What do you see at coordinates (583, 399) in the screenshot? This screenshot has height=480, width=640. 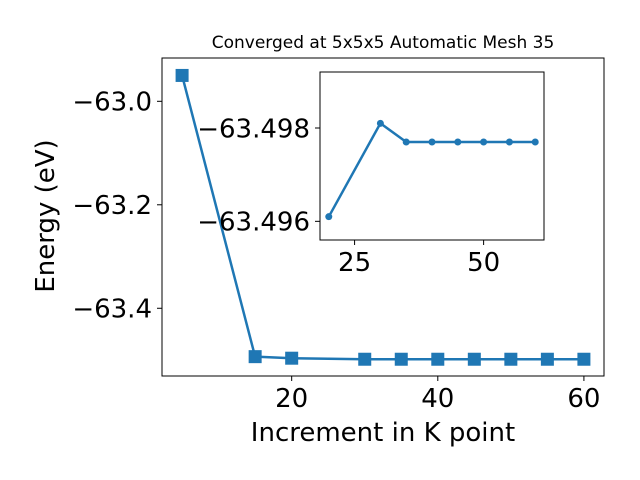 I see `x-tick-label: 60` at bounding box center [583, 399].